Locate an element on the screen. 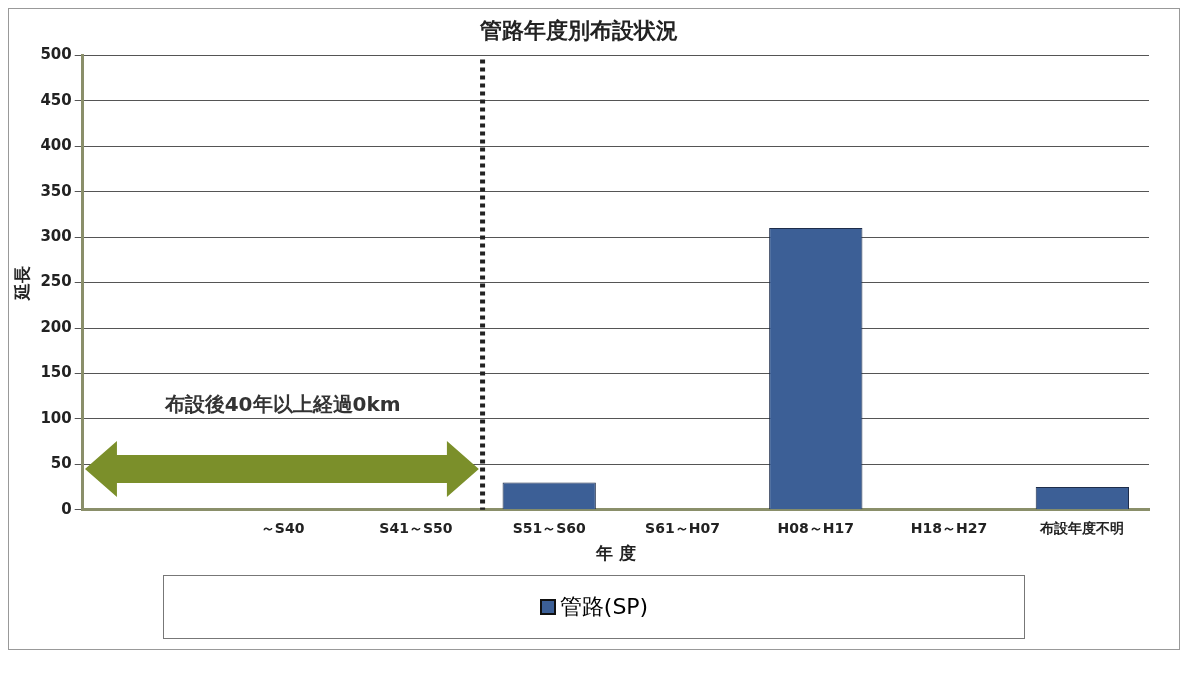 Image resolution: width=1189 pixels, height=673 pixels. y-tick-label: 450 is located at coordinates (56, 99).